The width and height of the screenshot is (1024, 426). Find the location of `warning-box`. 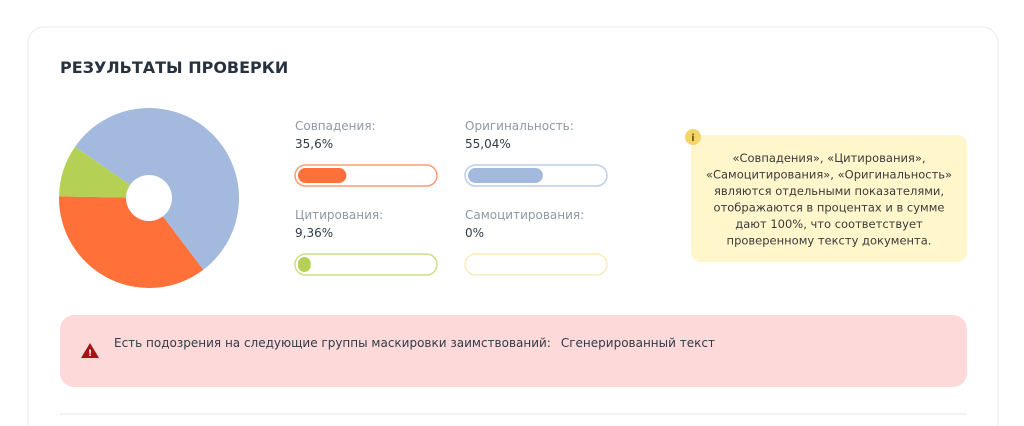

warning-box is located at coordinates (513, 351).